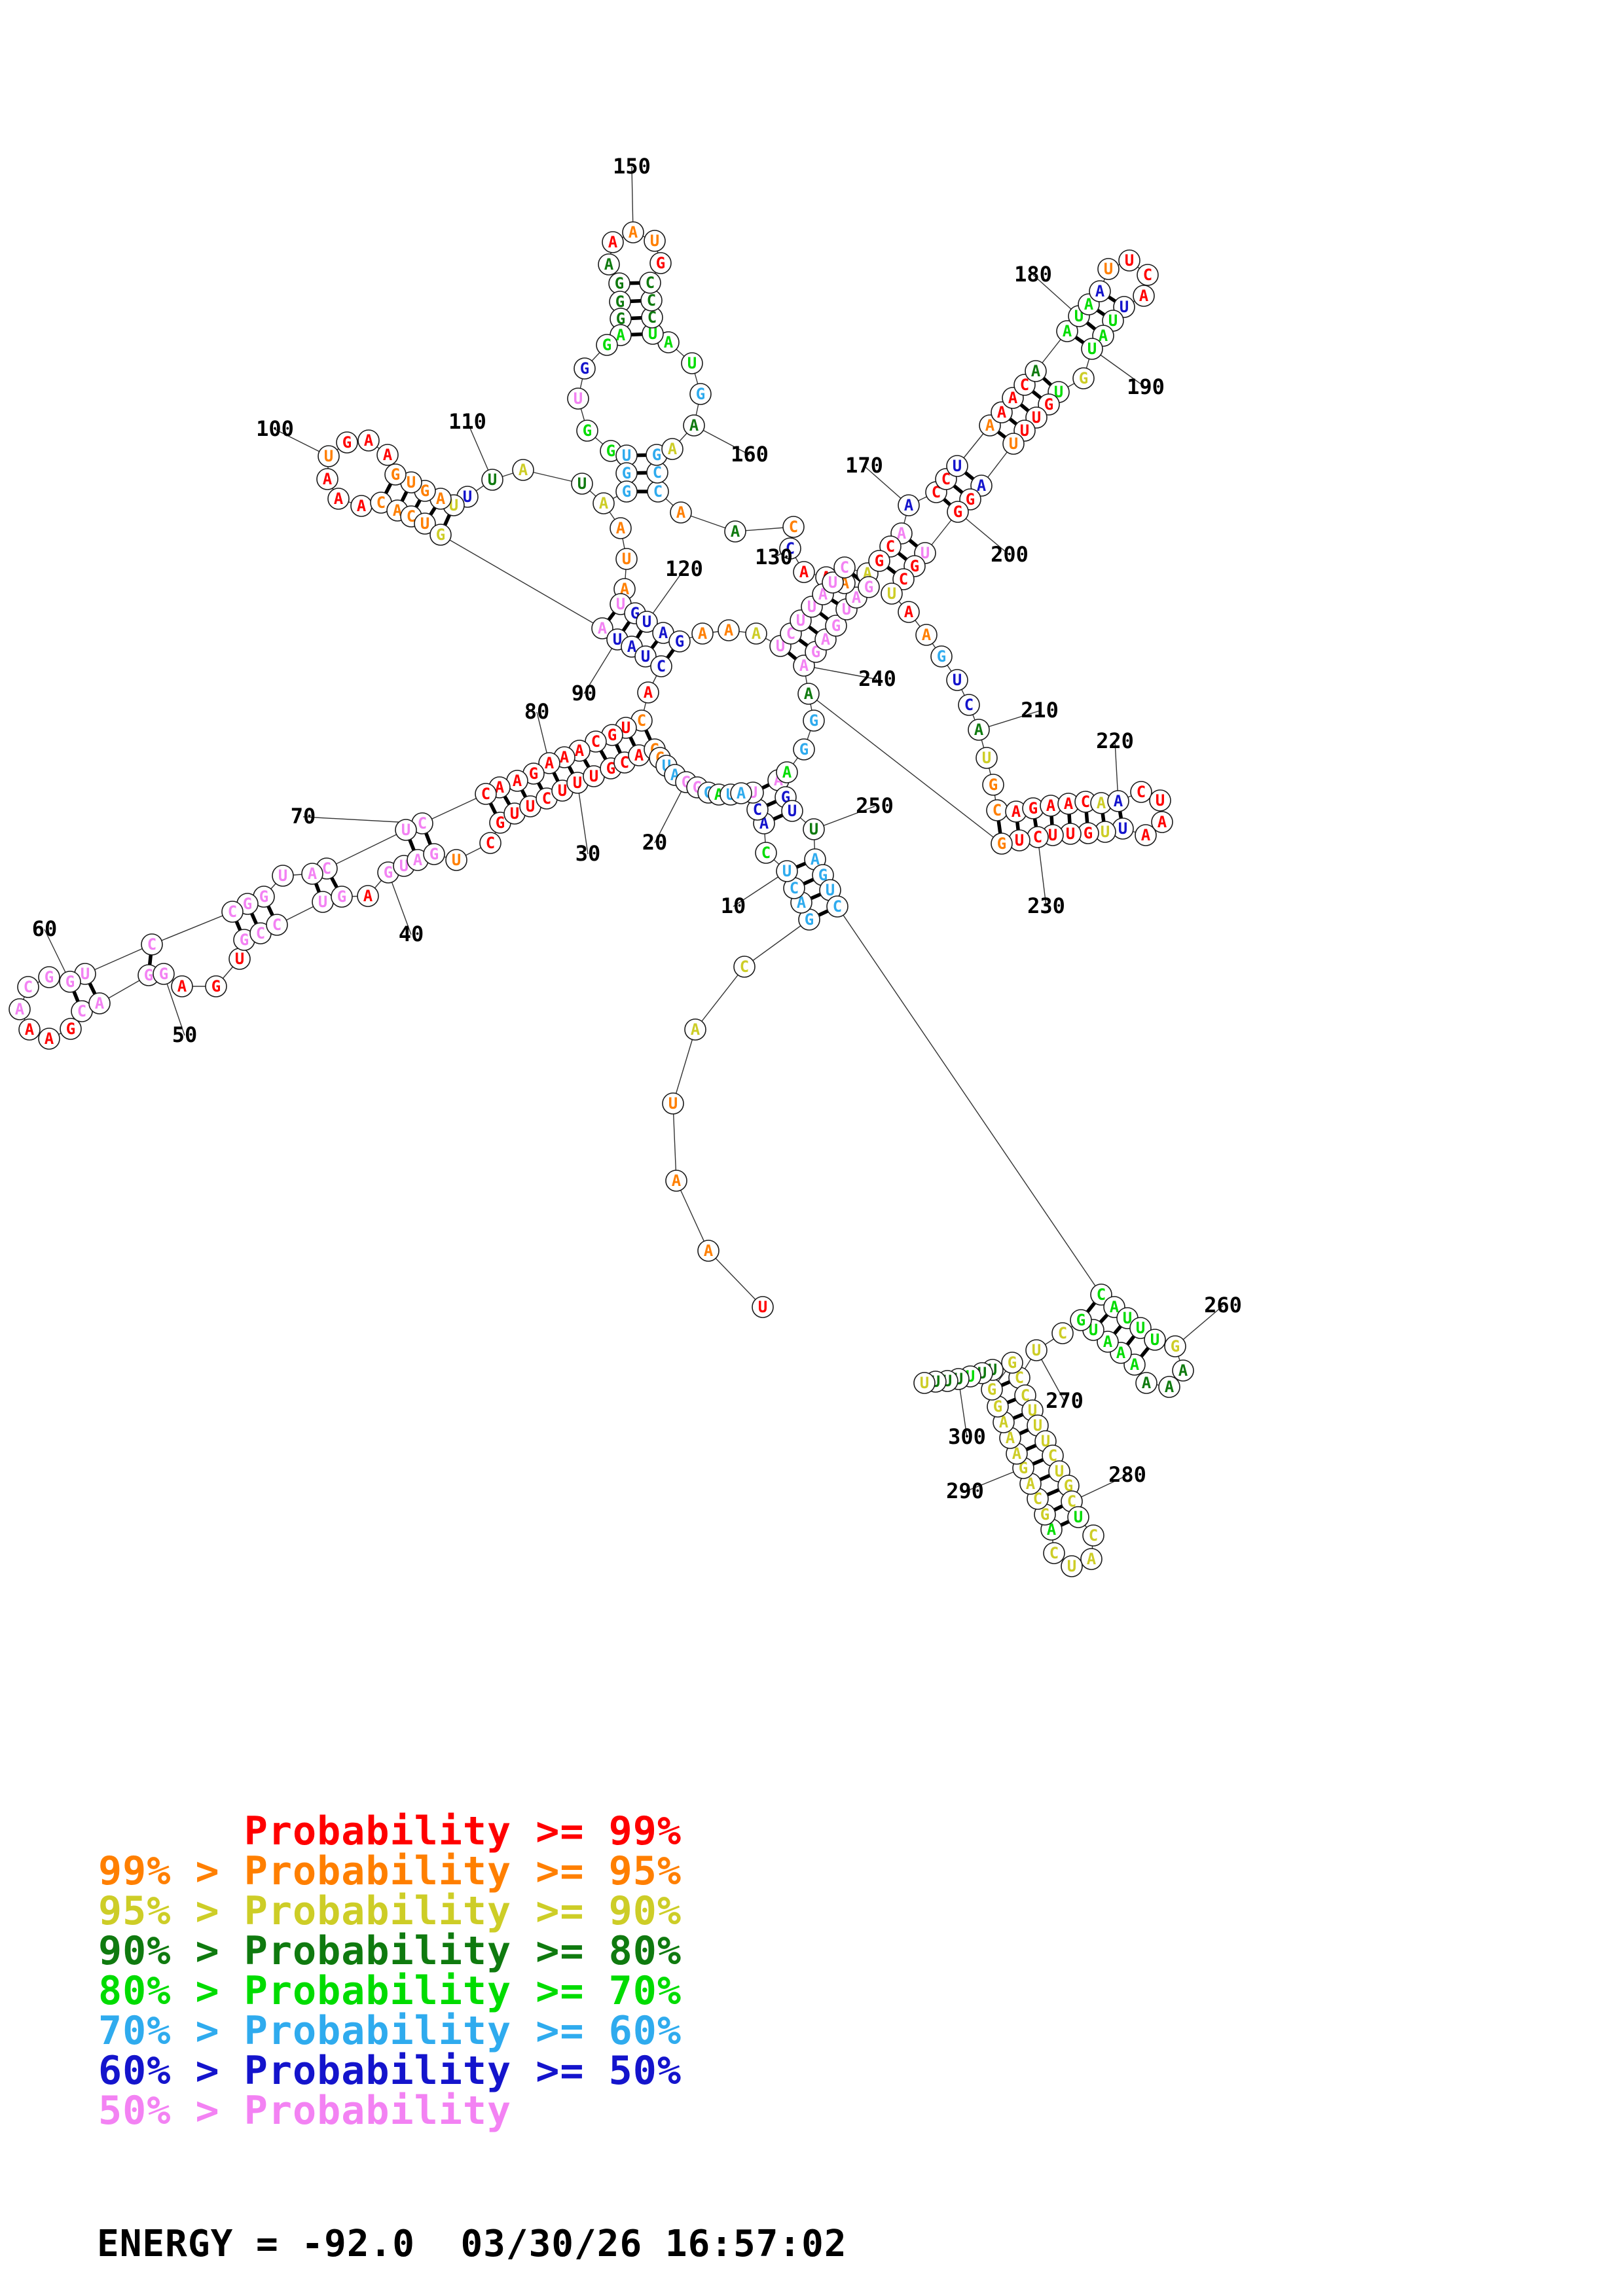  Describe the element at coordinates (967, 1436) in the screenshot. I see `position-label: 300` at that location.